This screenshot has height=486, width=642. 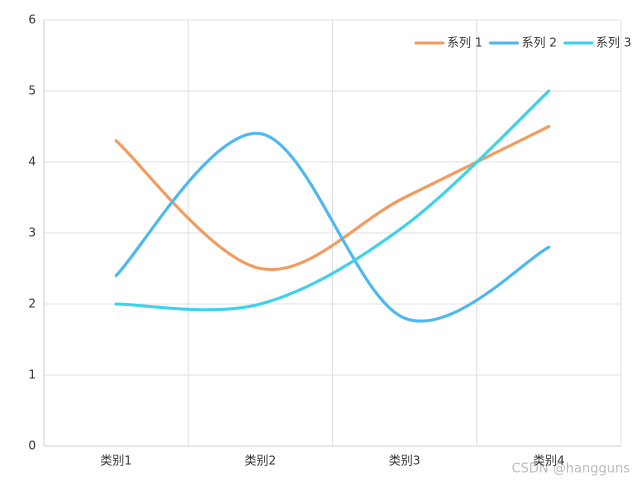 What do you see at coordinates (32, 233) in the screenshot?
I see `y-tick-label: 3` at bounding box center [32, 233].